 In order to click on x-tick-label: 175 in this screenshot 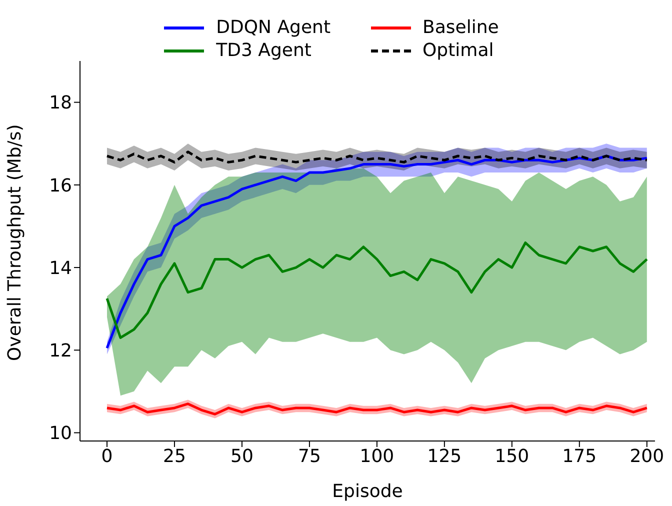, I will do `click(579, 456)`.